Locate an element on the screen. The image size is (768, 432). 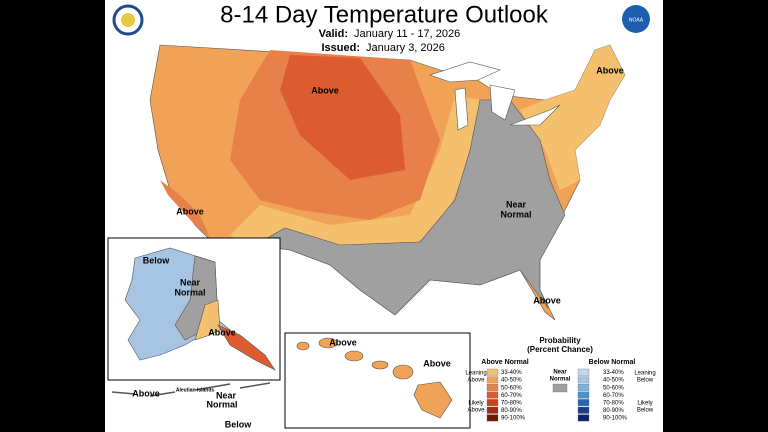
alaska-map is located at coordinates (200, 309).